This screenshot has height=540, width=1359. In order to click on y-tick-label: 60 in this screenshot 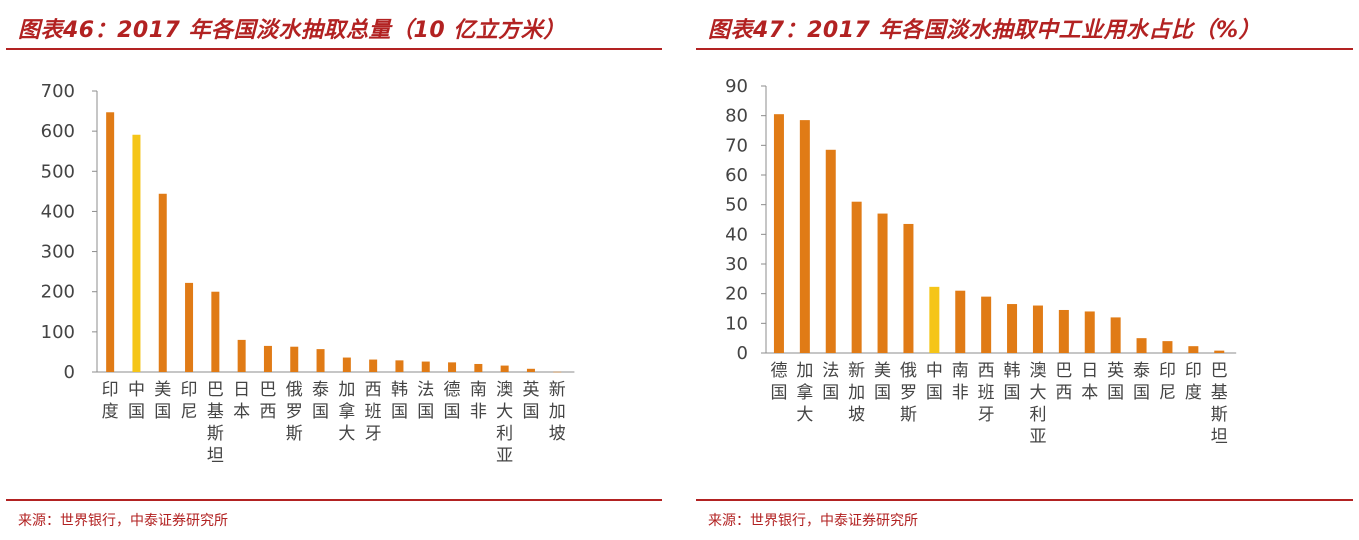, I will do `click(736, 175)`.